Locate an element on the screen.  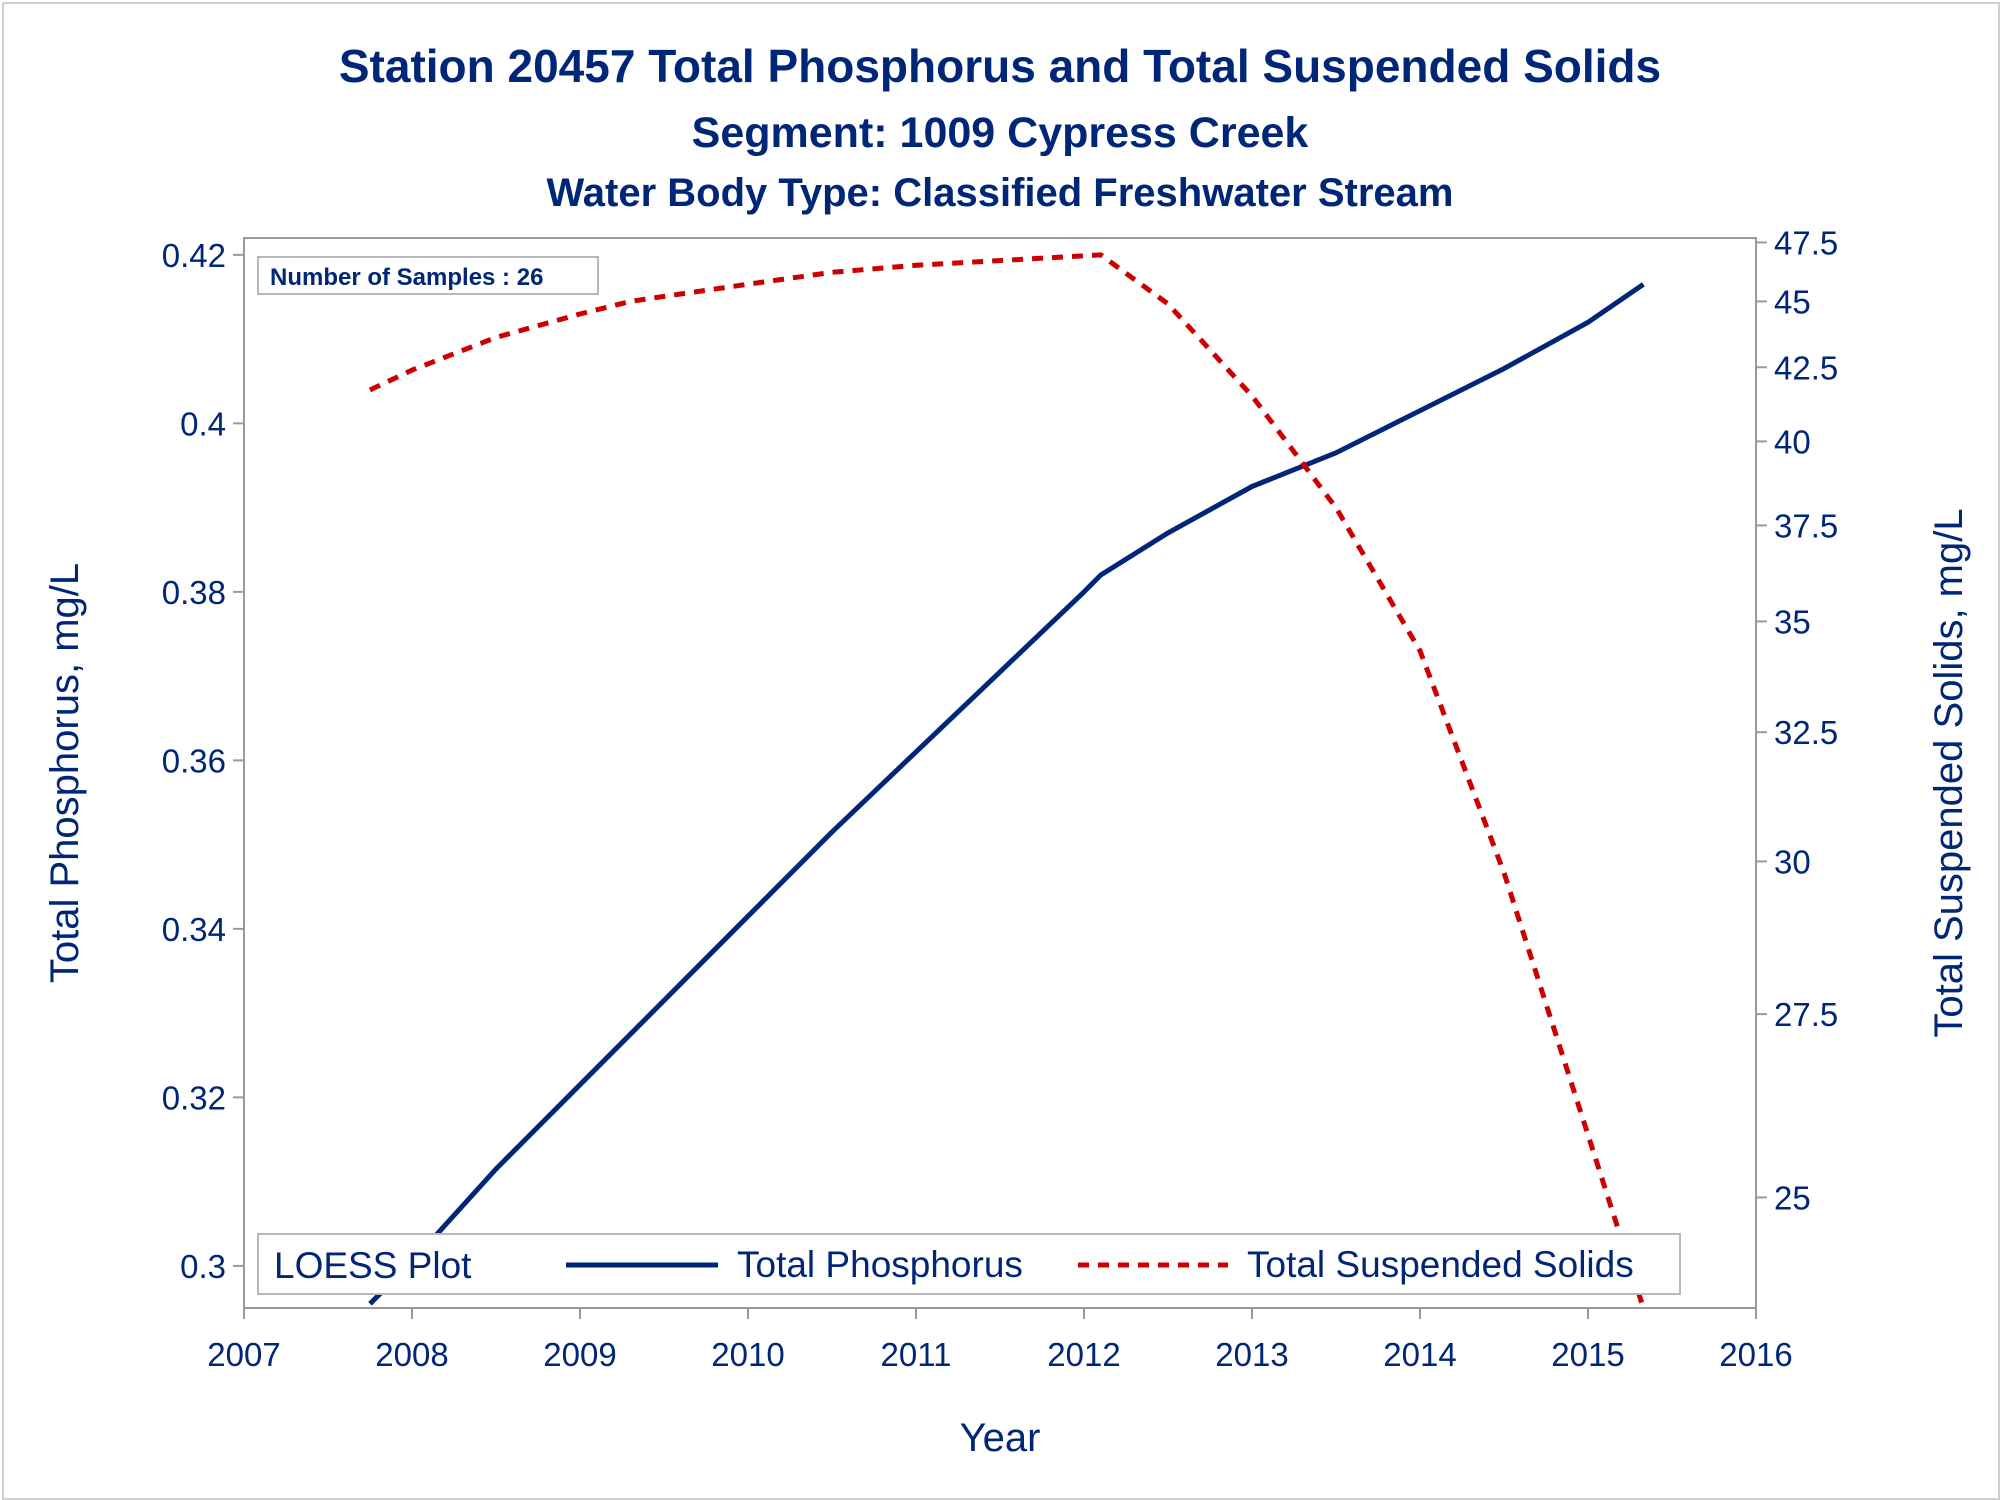
legend-title: LOESS Plot is located at coordinates (373, 1265).